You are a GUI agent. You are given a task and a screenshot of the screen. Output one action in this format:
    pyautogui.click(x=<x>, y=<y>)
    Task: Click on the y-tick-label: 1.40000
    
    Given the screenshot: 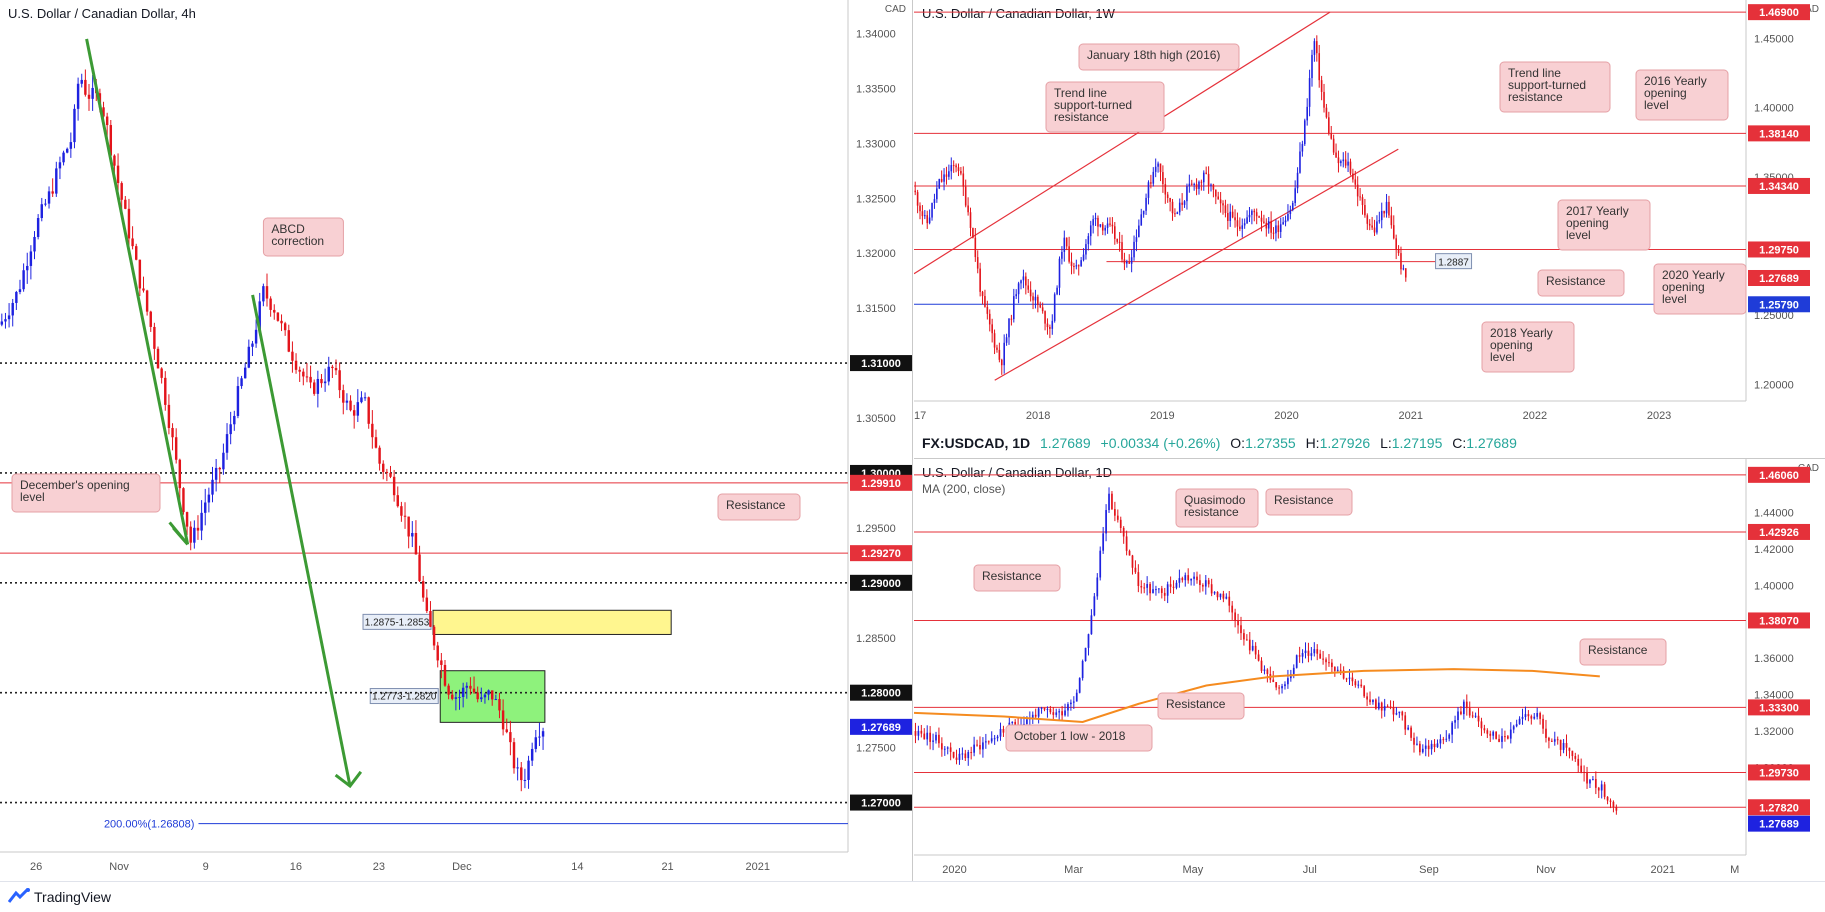 What is the action you would take?
    pyautogui.click(x=1774, y=109)
    